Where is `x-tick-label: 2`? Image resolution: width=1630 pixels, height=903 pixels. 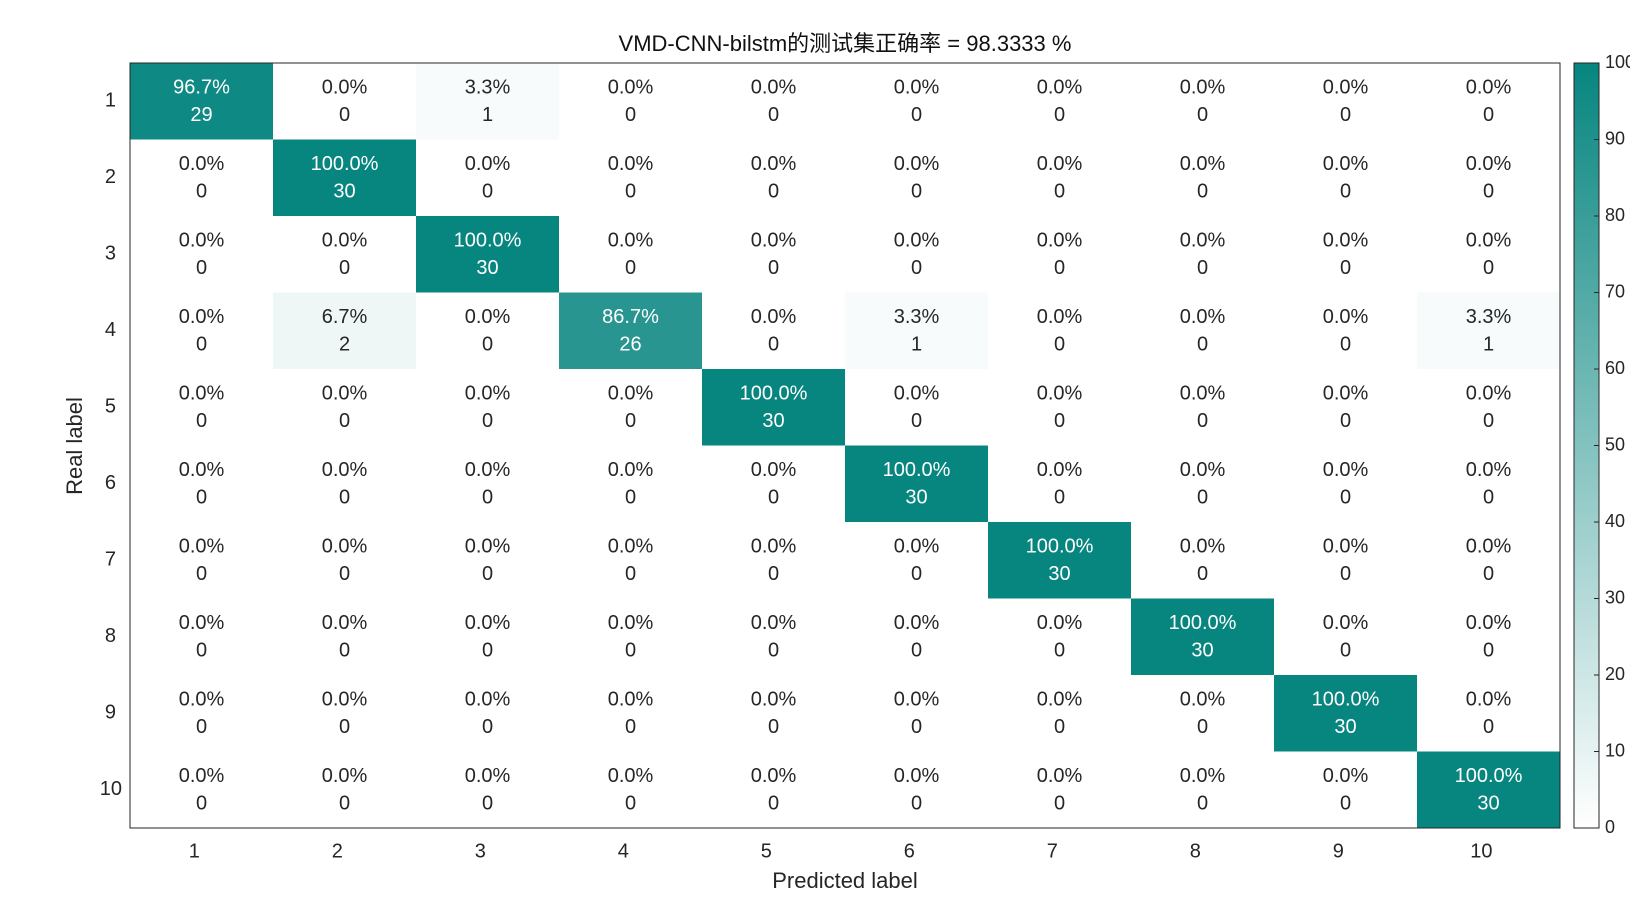 x-tick-label: 2 is located at coordinates (337, 851).